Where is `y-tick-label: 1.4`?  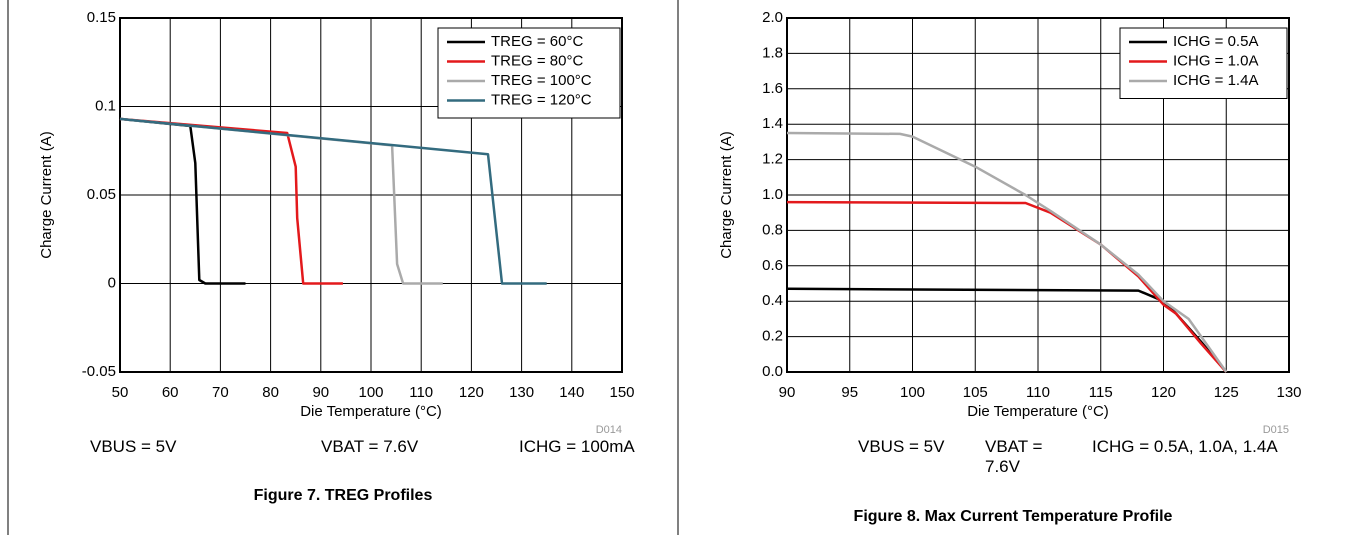 y-tick-label: 1.4 is located at coordinates (772, 123).